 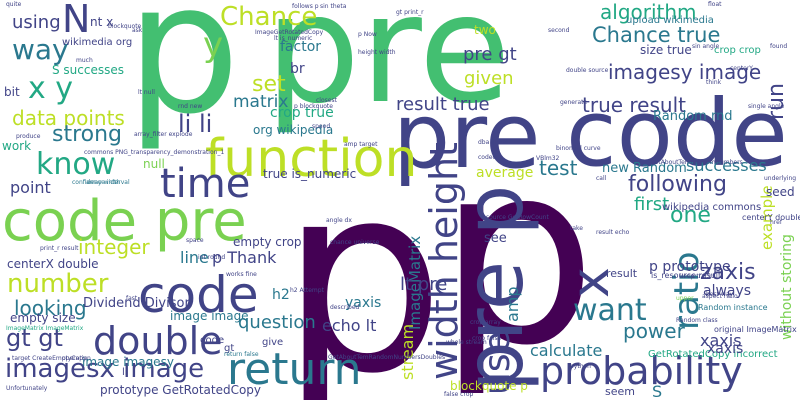 What do you see at coordinates (670, 20) in the screenshot?
I see `word: upload wikimedia` at bounding box center [670, 20].